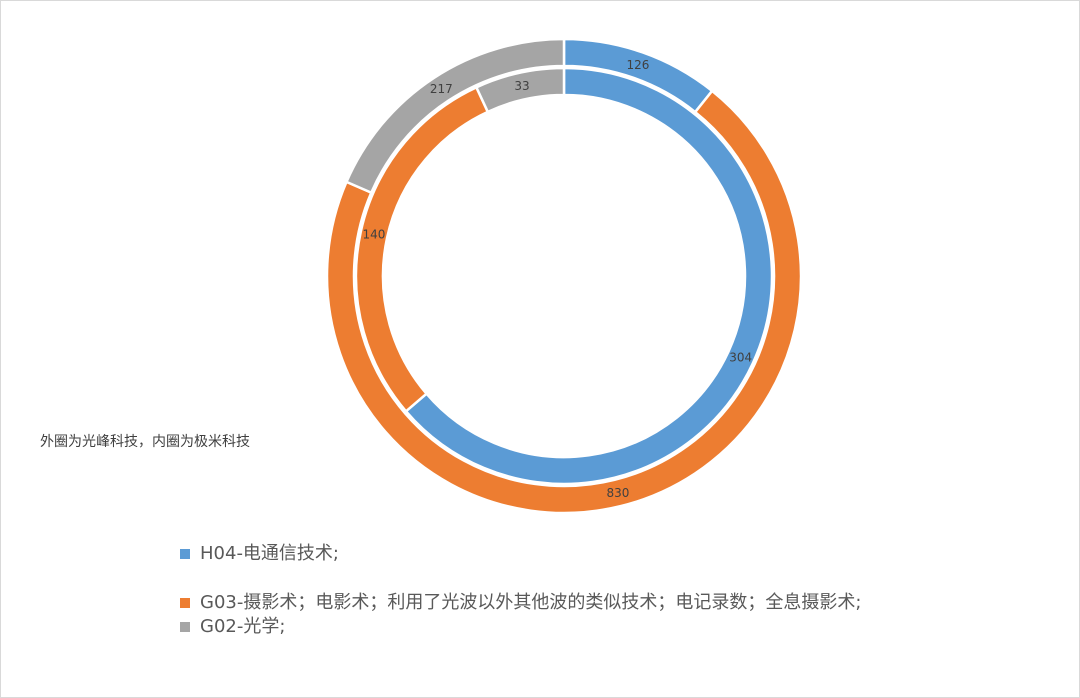 The width and height of the screenshot is (1080, 698). I want to click on inner-ring-segment, so click(520, 90).